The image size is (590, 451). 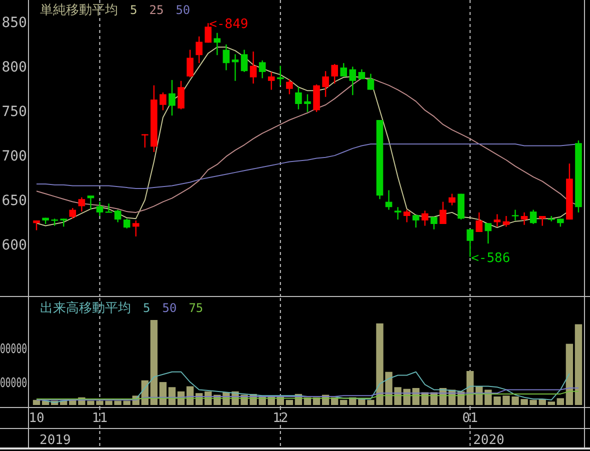 I want to click on annotation: <-849, so click(x=228, y=24).